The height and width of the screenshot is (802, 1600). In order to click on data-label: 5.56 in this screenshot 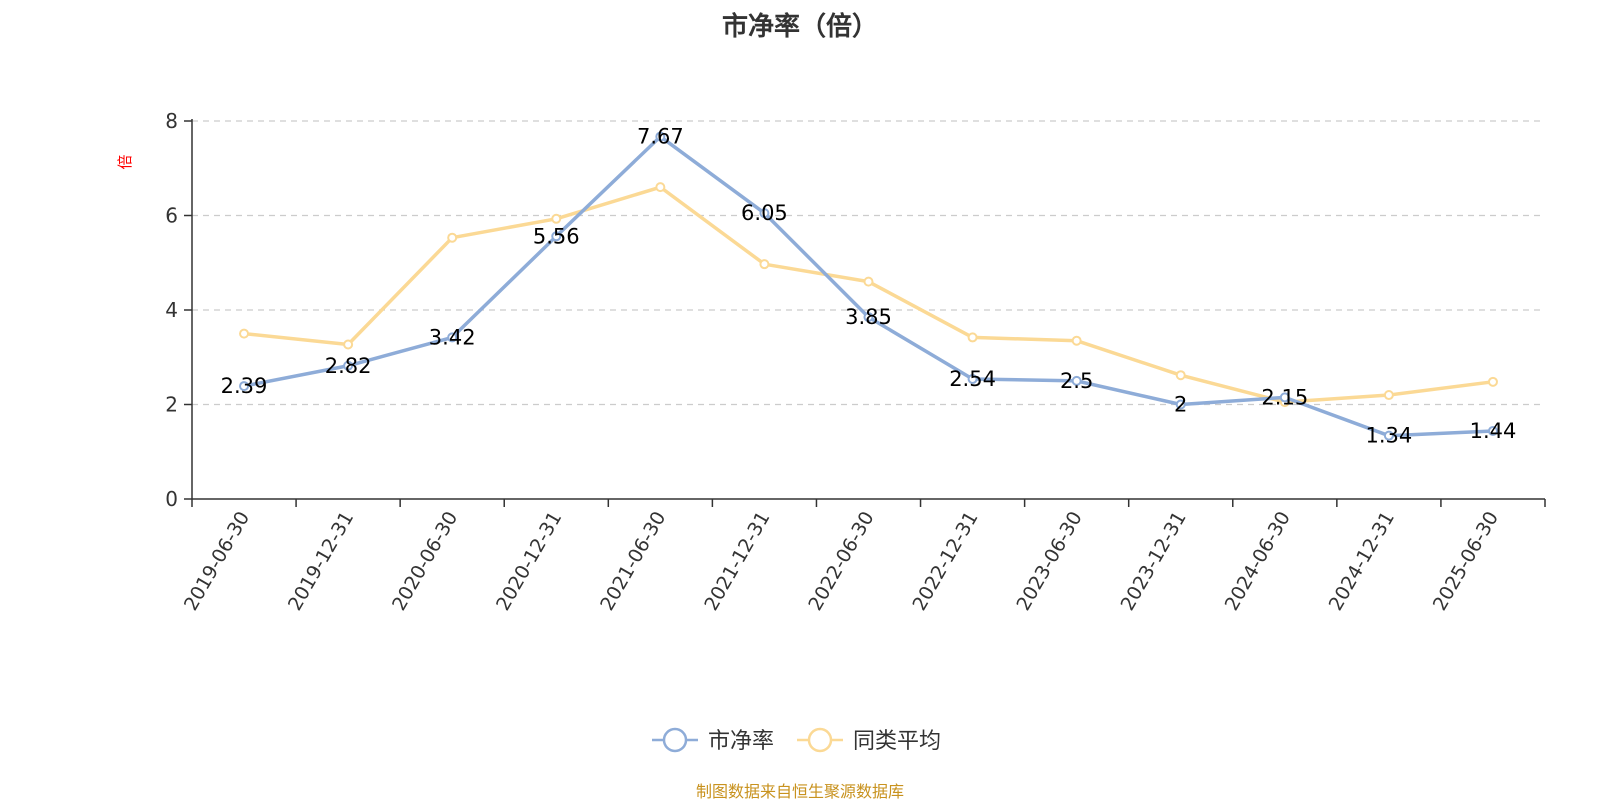, I will do `click(556, 236)`.